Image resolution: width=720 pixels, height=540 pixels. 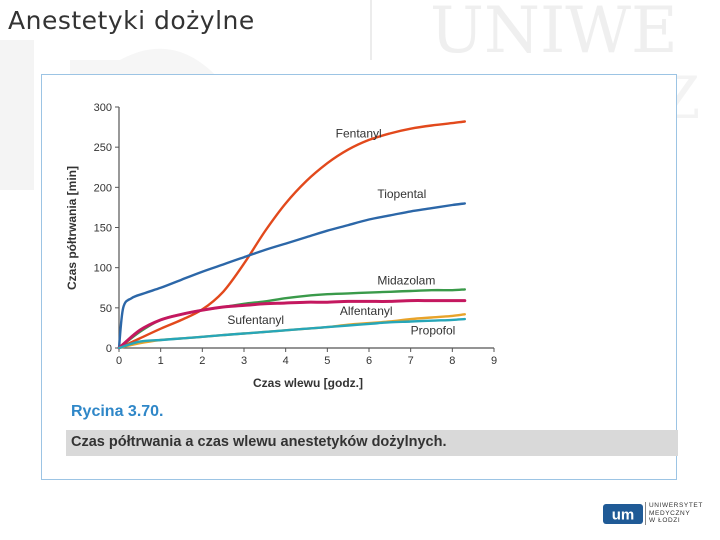 What do you see at coordinates (103, 148) in the screenshot?
I see `y-tick-label: 250` at bounding box center [103, 148].